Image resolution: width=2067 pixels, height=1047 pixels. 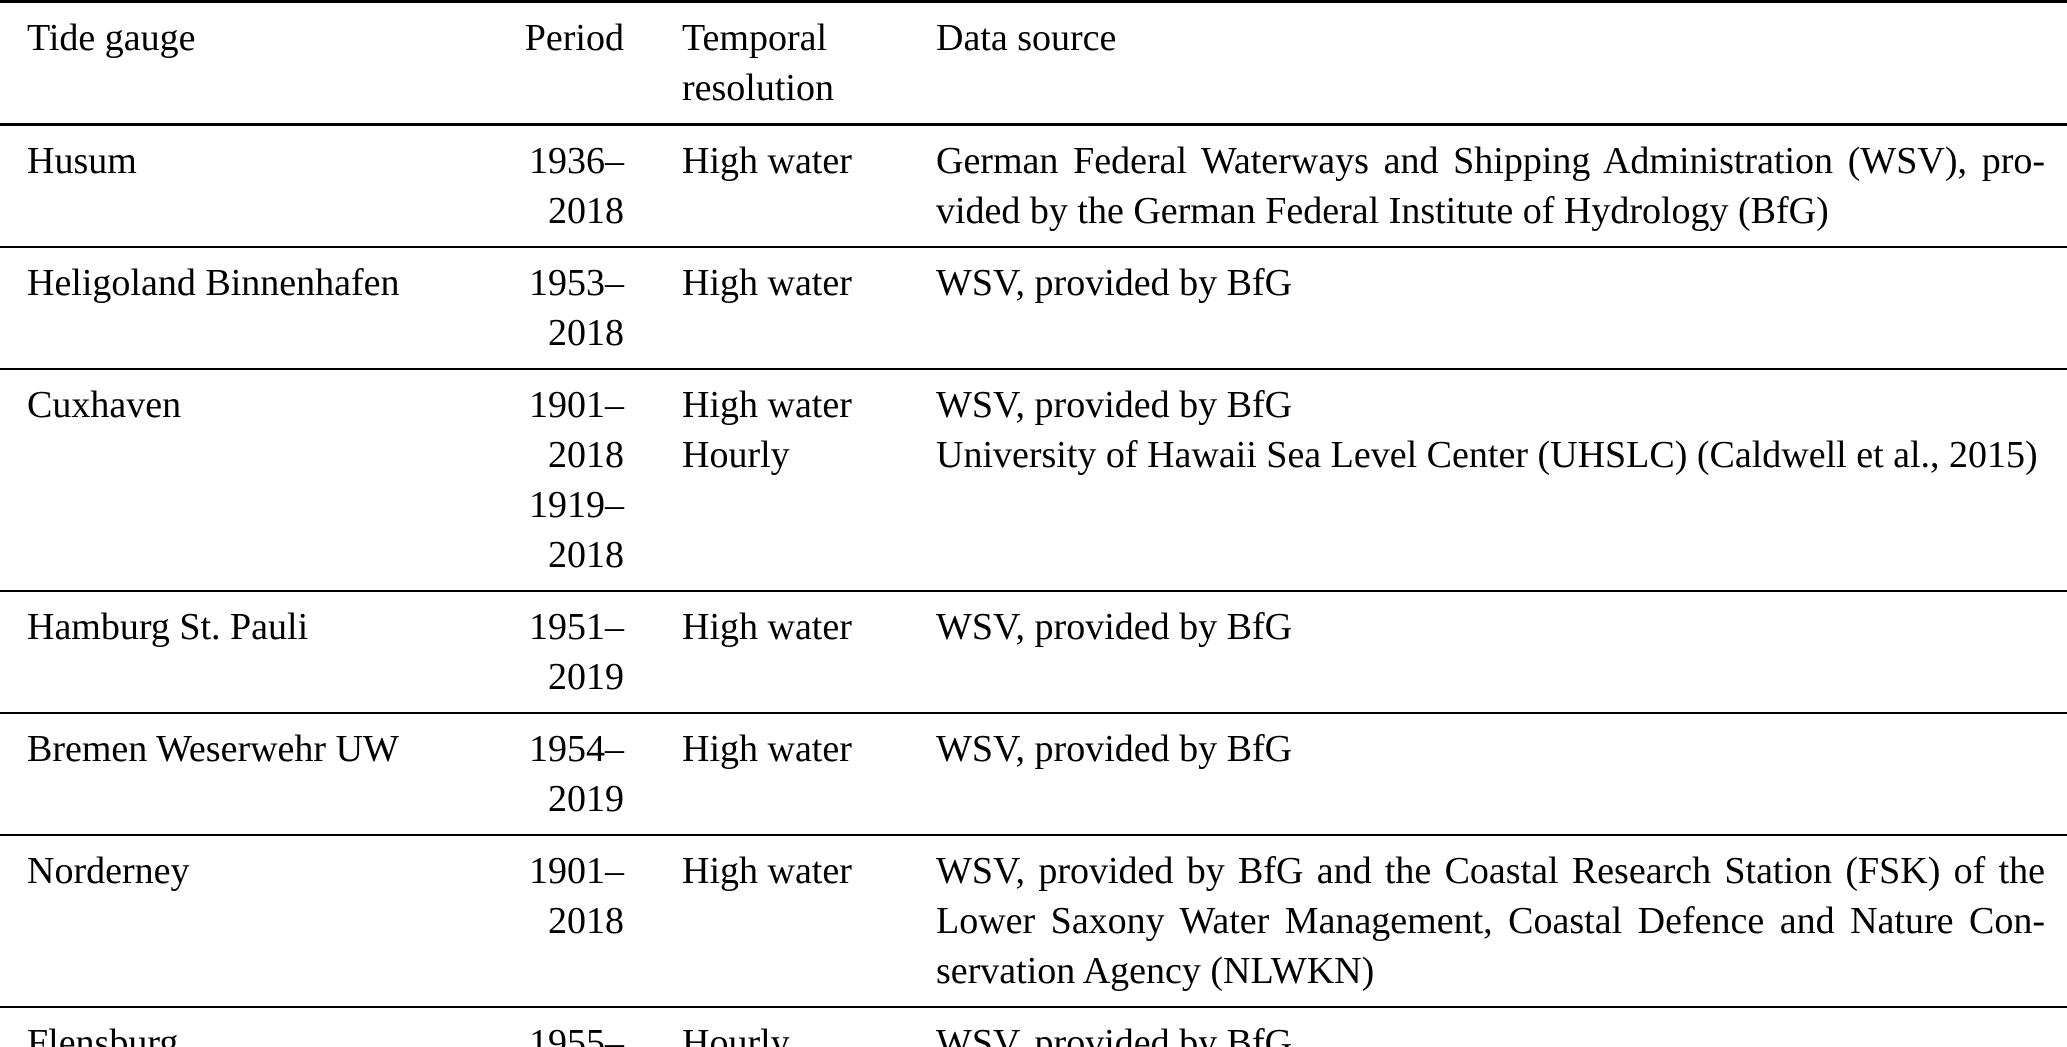 What do you see at coordinates (576, 1034) in the screenshot?
I see `cell-period: 1955–2019` at bounding box center [576, 1034].